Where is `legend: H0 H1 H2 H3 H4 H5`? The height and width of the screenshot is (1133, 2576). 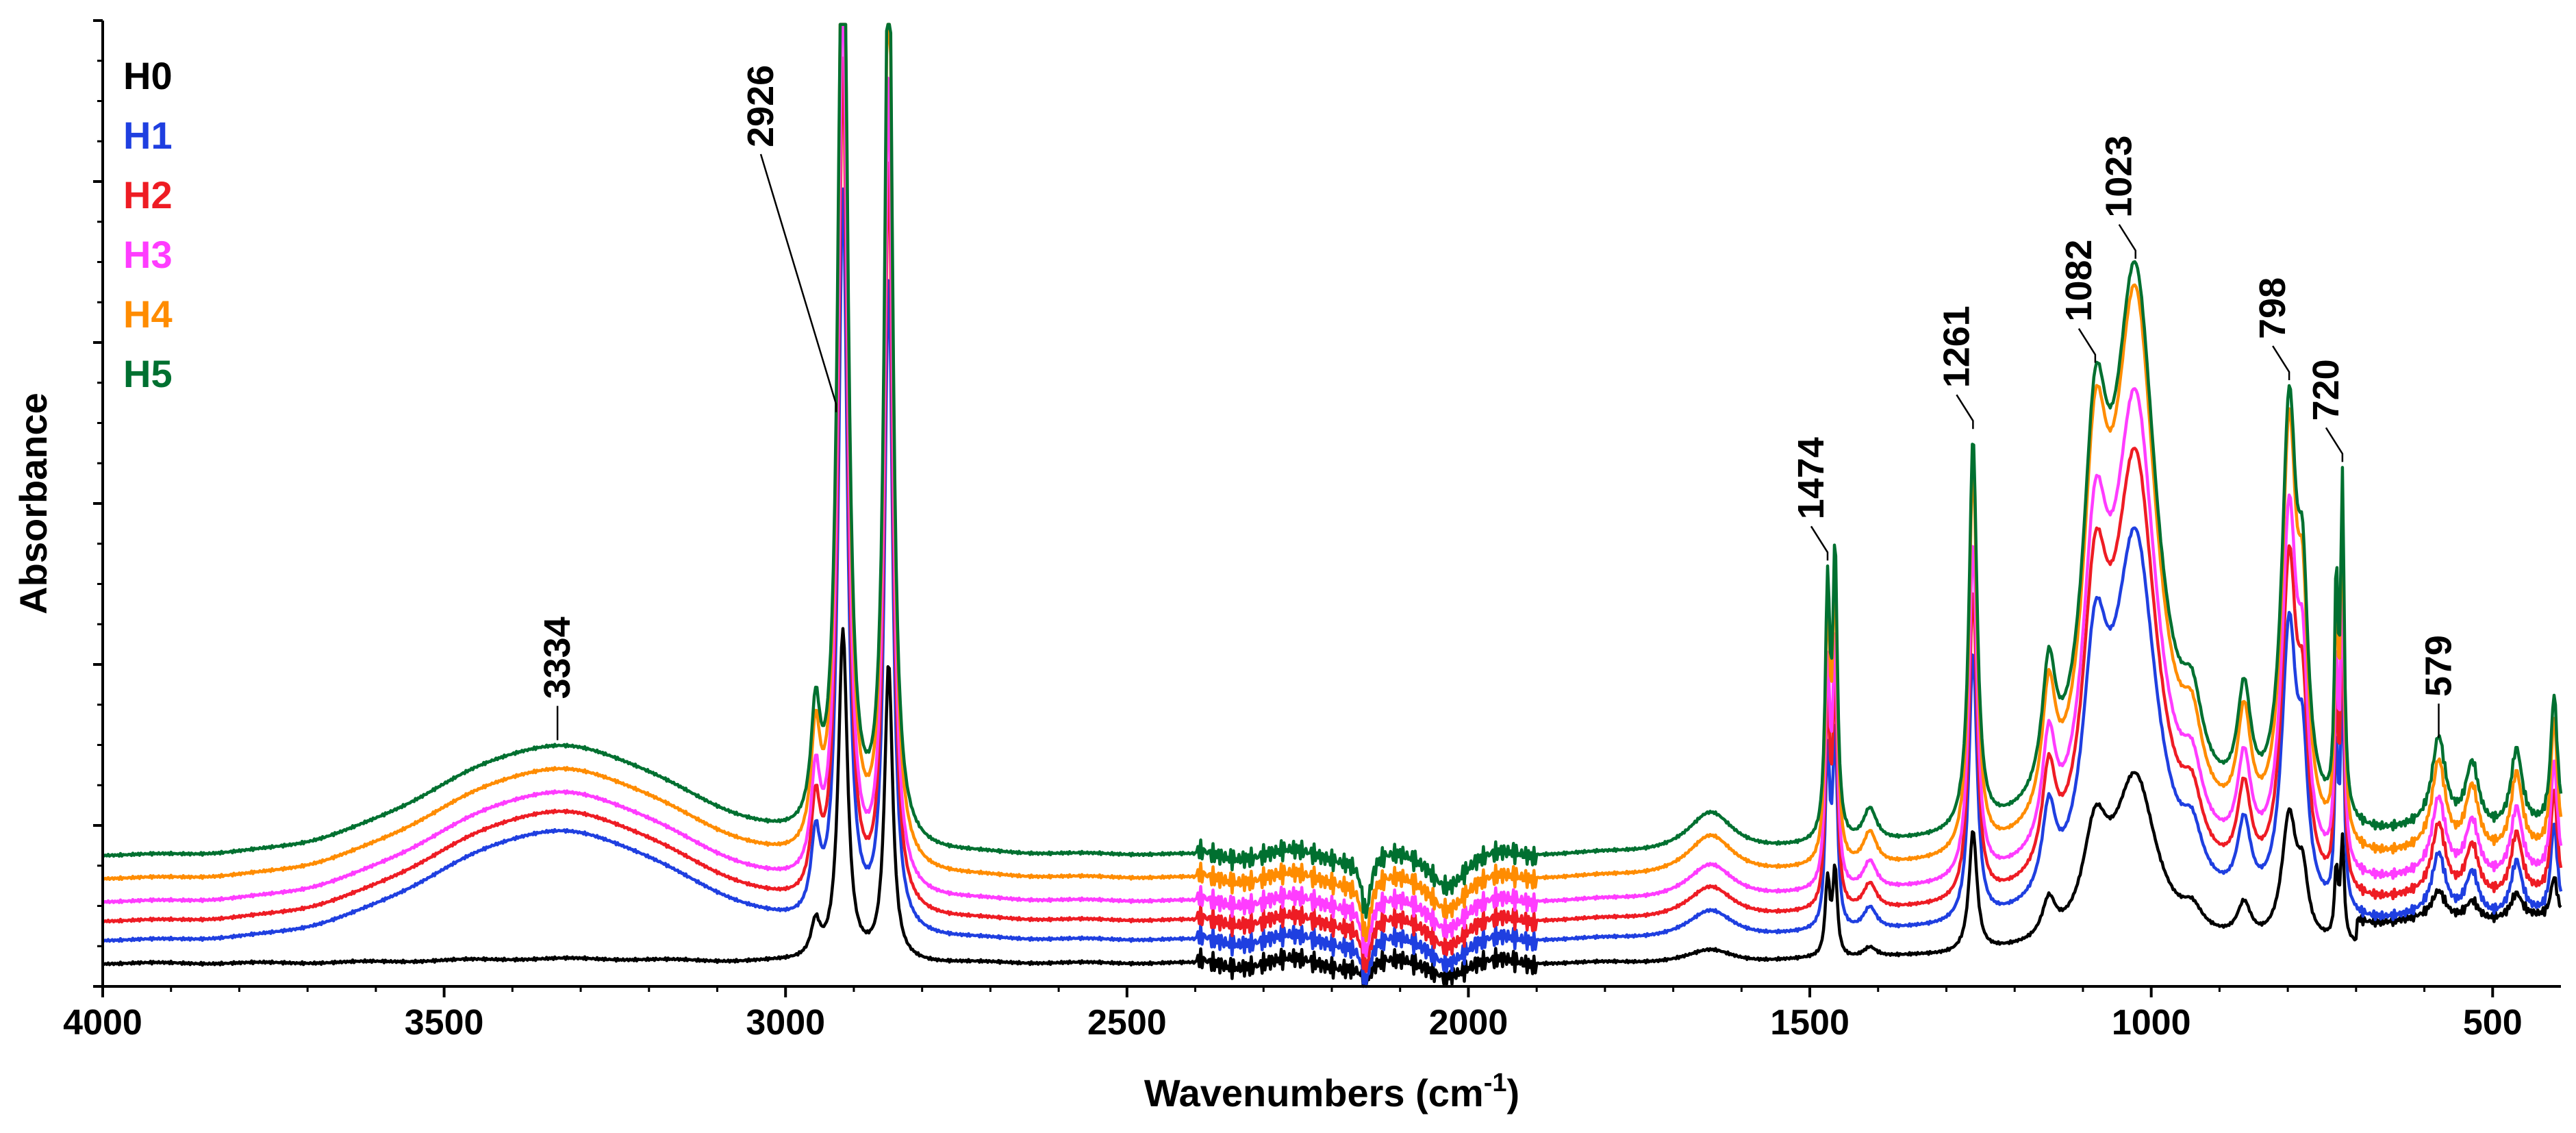
legend: H0 H1 H2 H3 H4 H5 is located at coordinates (148, 224).